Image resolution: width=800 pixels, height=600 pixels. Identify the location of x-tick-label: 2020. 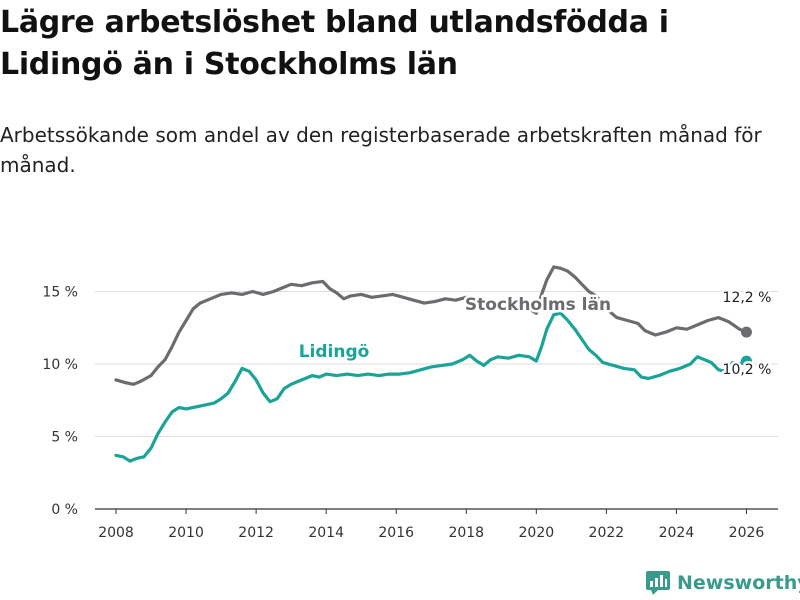
(537, 533).